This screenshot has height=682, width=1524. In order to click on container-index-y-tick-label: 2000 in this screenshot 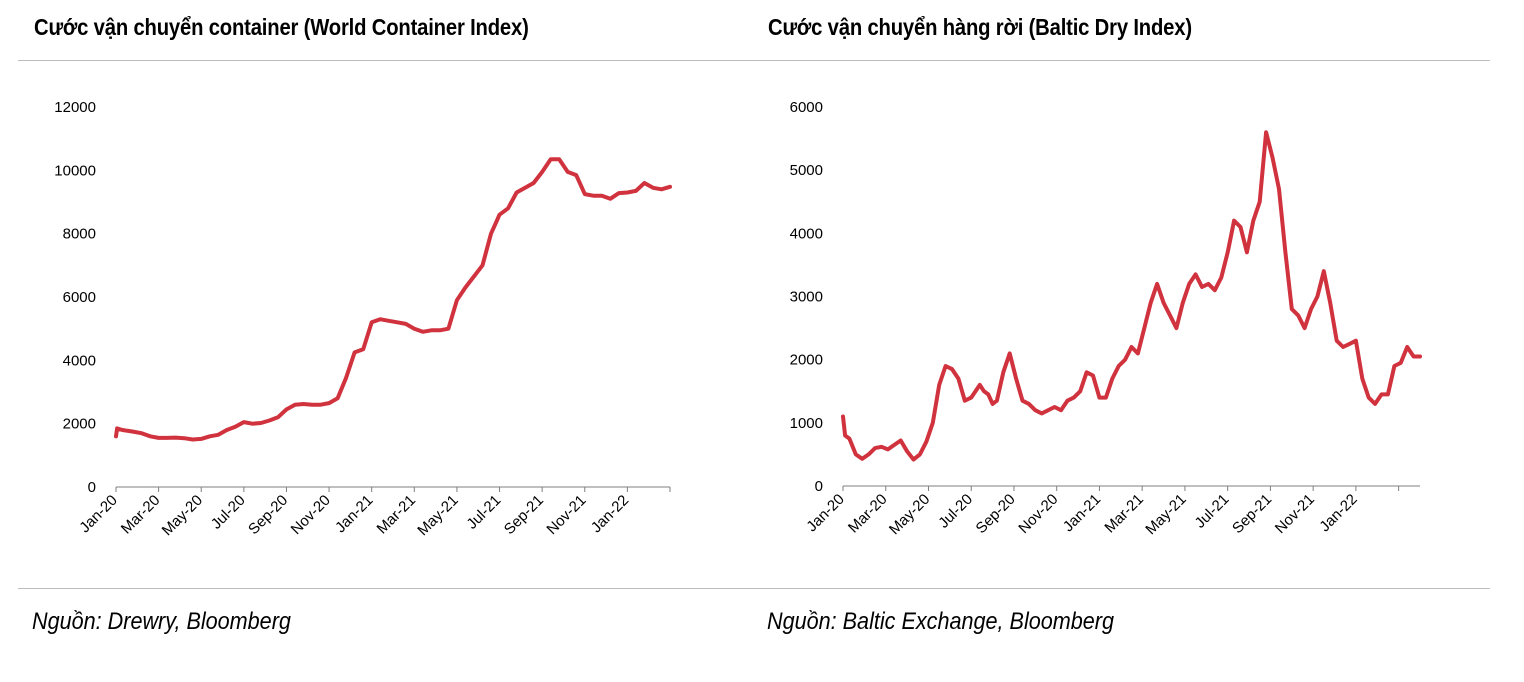, I will do `click(79, 424)`.